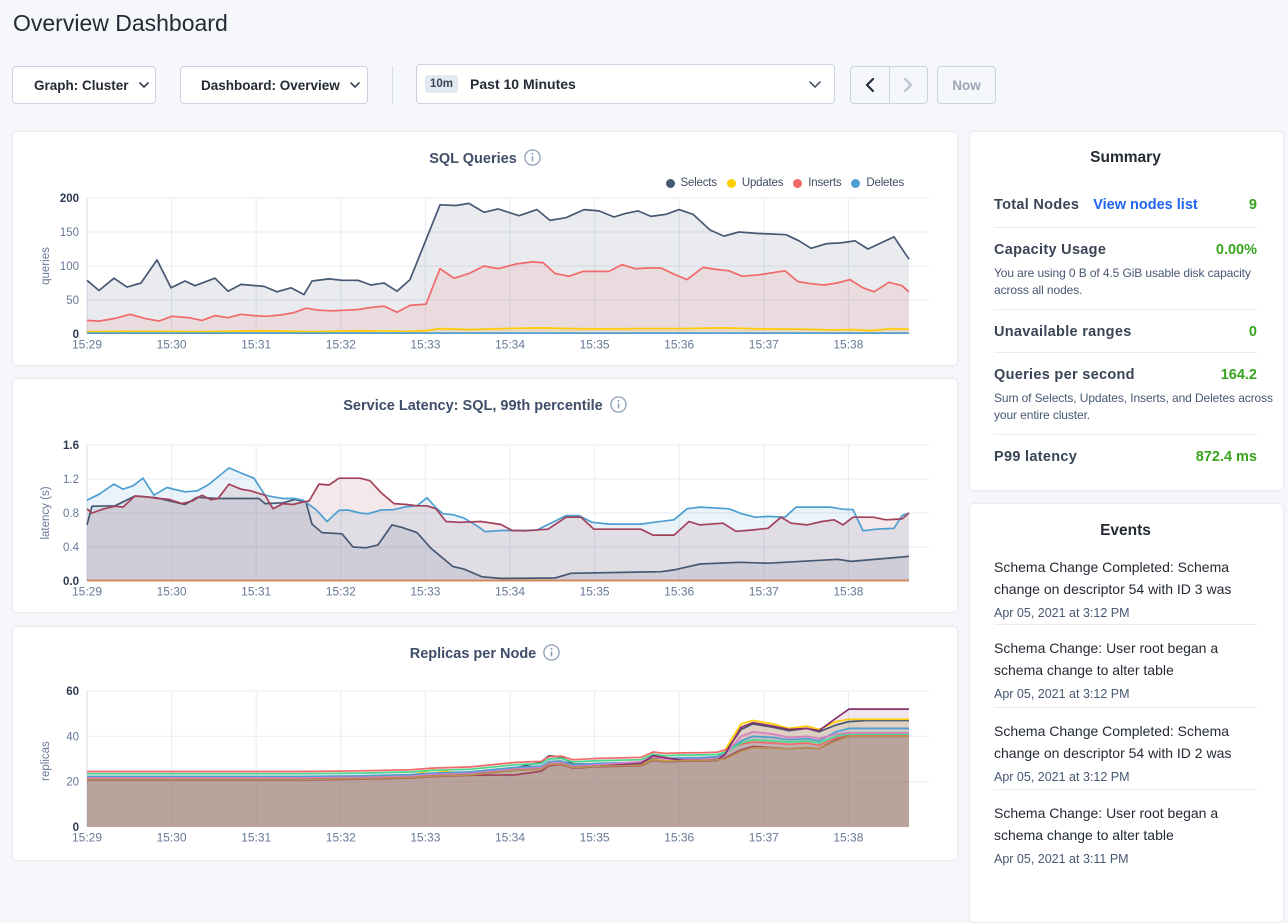 The height and width of the screenshot is (923, 1288). Describe the element at coordinates (72, 692) in the screenshot. I see `svg-text: 60` at that location.